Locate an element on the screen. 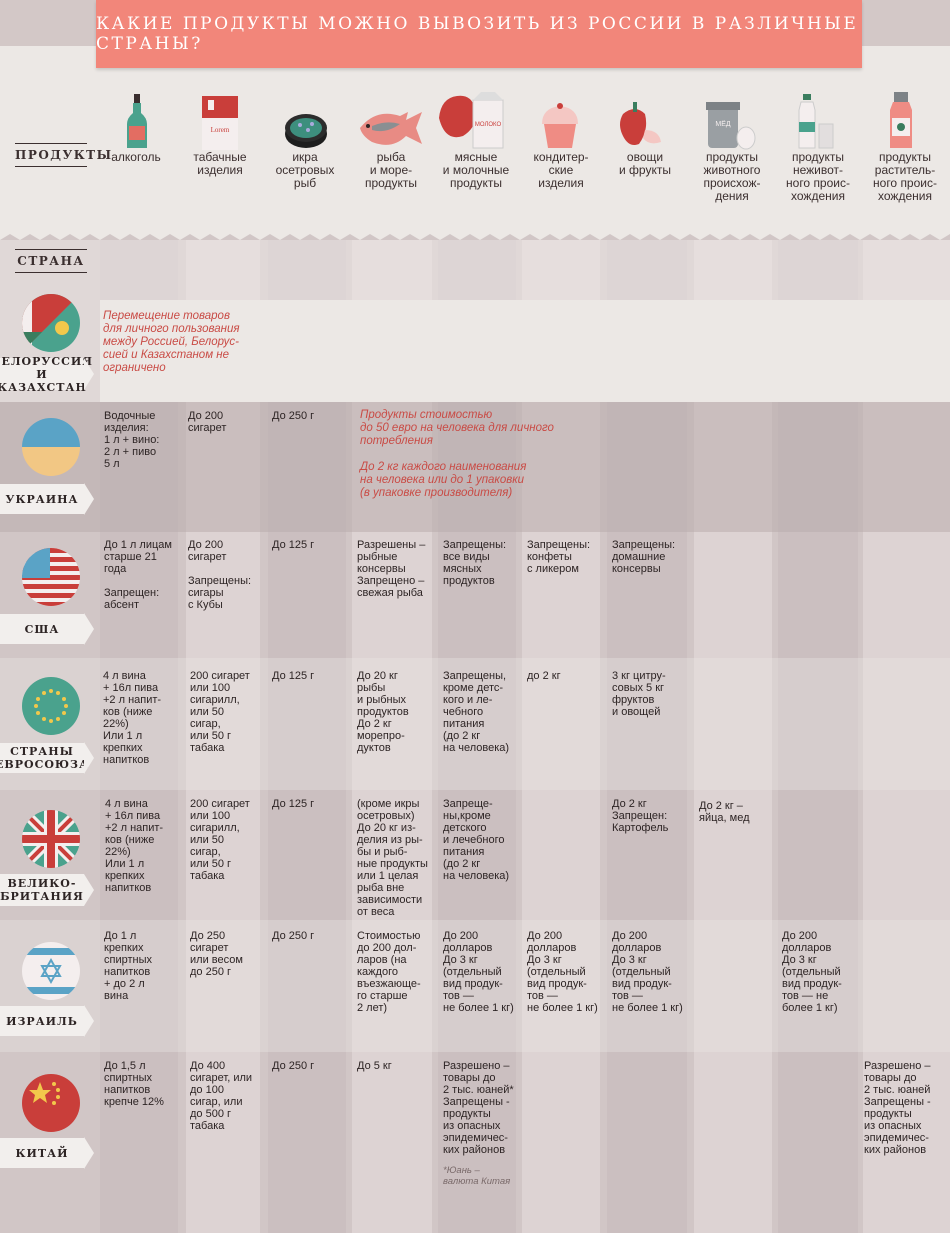 The height and width of the screenshot is (1233, 950). bottle-icon is located at coordinates (137, 120).